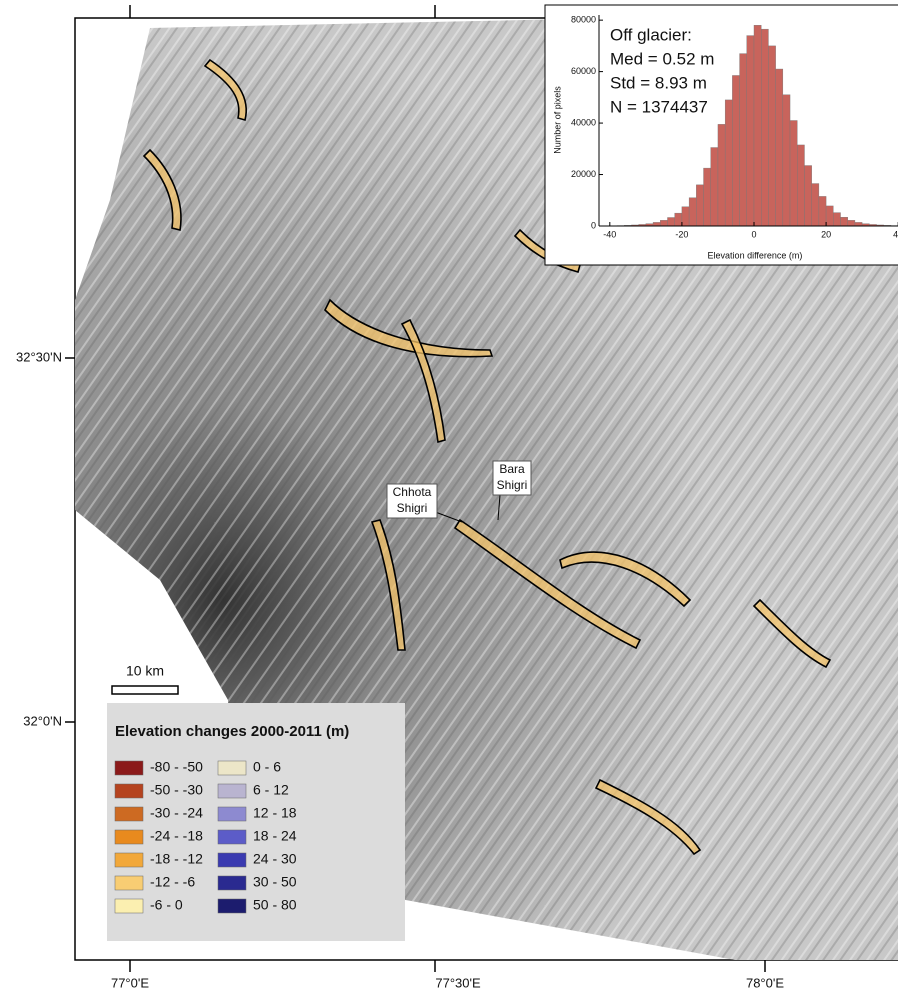  Describe the element at coordinates (176, 767) in the screenshot. I see `legend-label: -80 - -50` at that location.